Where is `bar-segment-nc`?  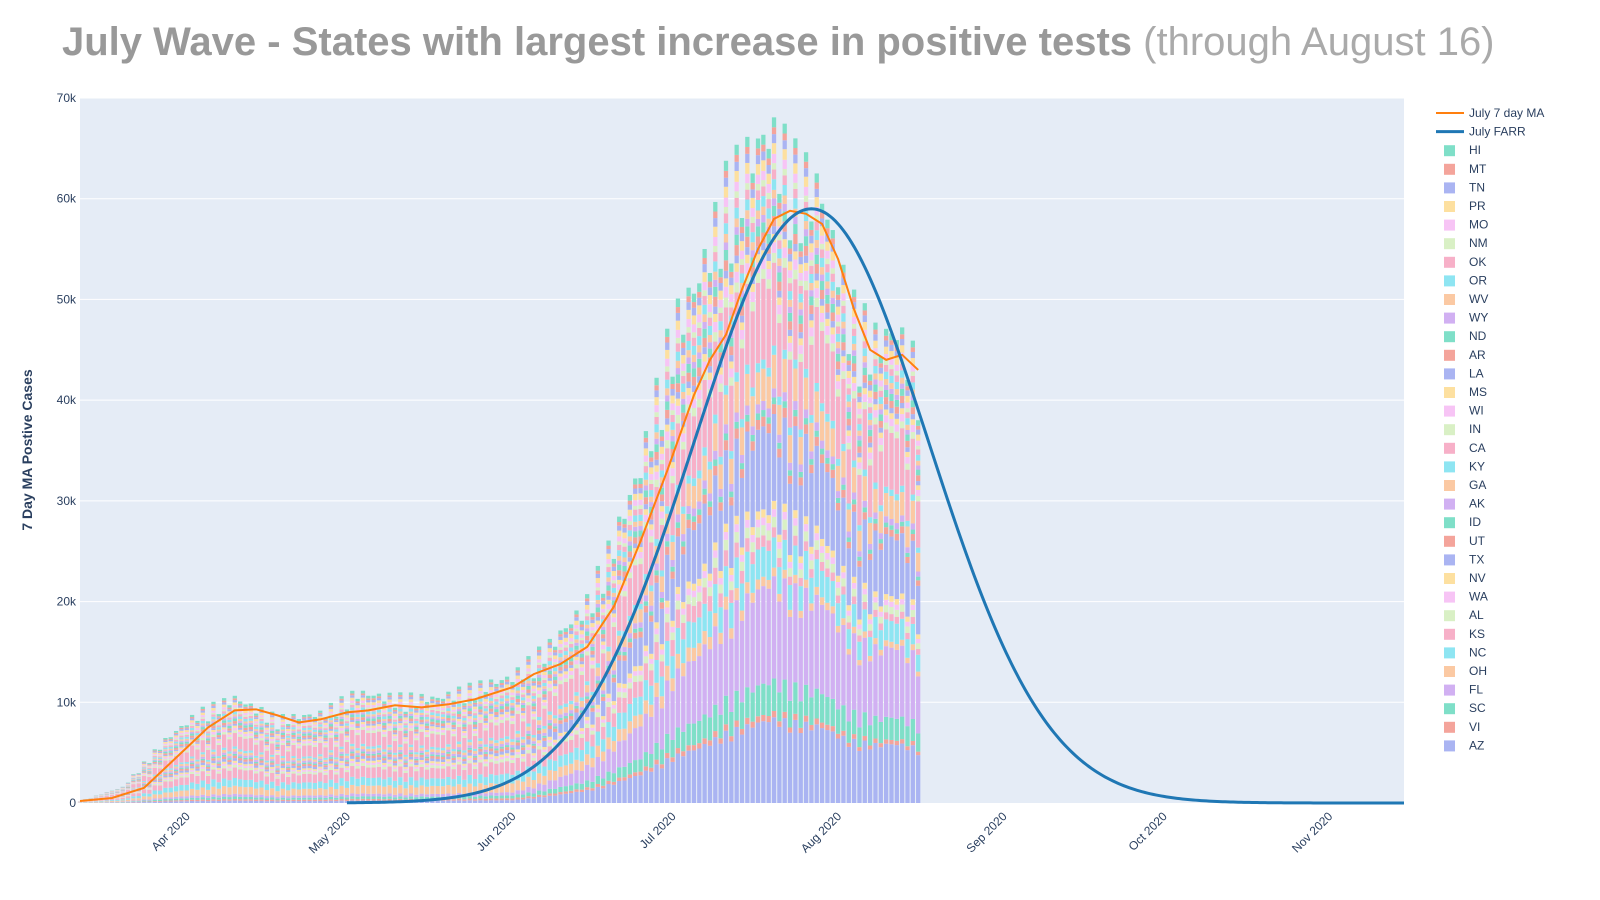 bar-segment-nc is located at coordinates (800, 598).